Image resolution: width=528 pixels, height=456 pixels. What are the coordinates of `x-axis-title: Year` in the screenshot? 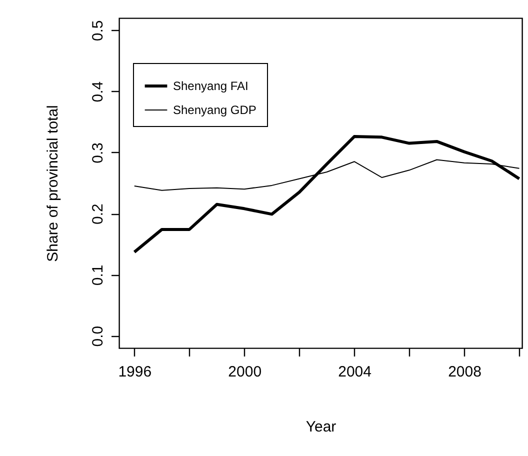 It's located at (321, 427).